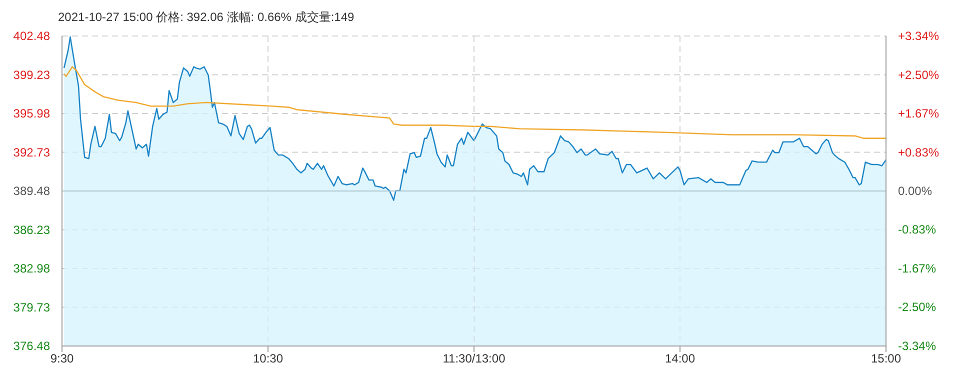  What do you see at coordinates (917, 269) in the screenshot?
I see `text: -1.67%` at bounding box center [917, 269].